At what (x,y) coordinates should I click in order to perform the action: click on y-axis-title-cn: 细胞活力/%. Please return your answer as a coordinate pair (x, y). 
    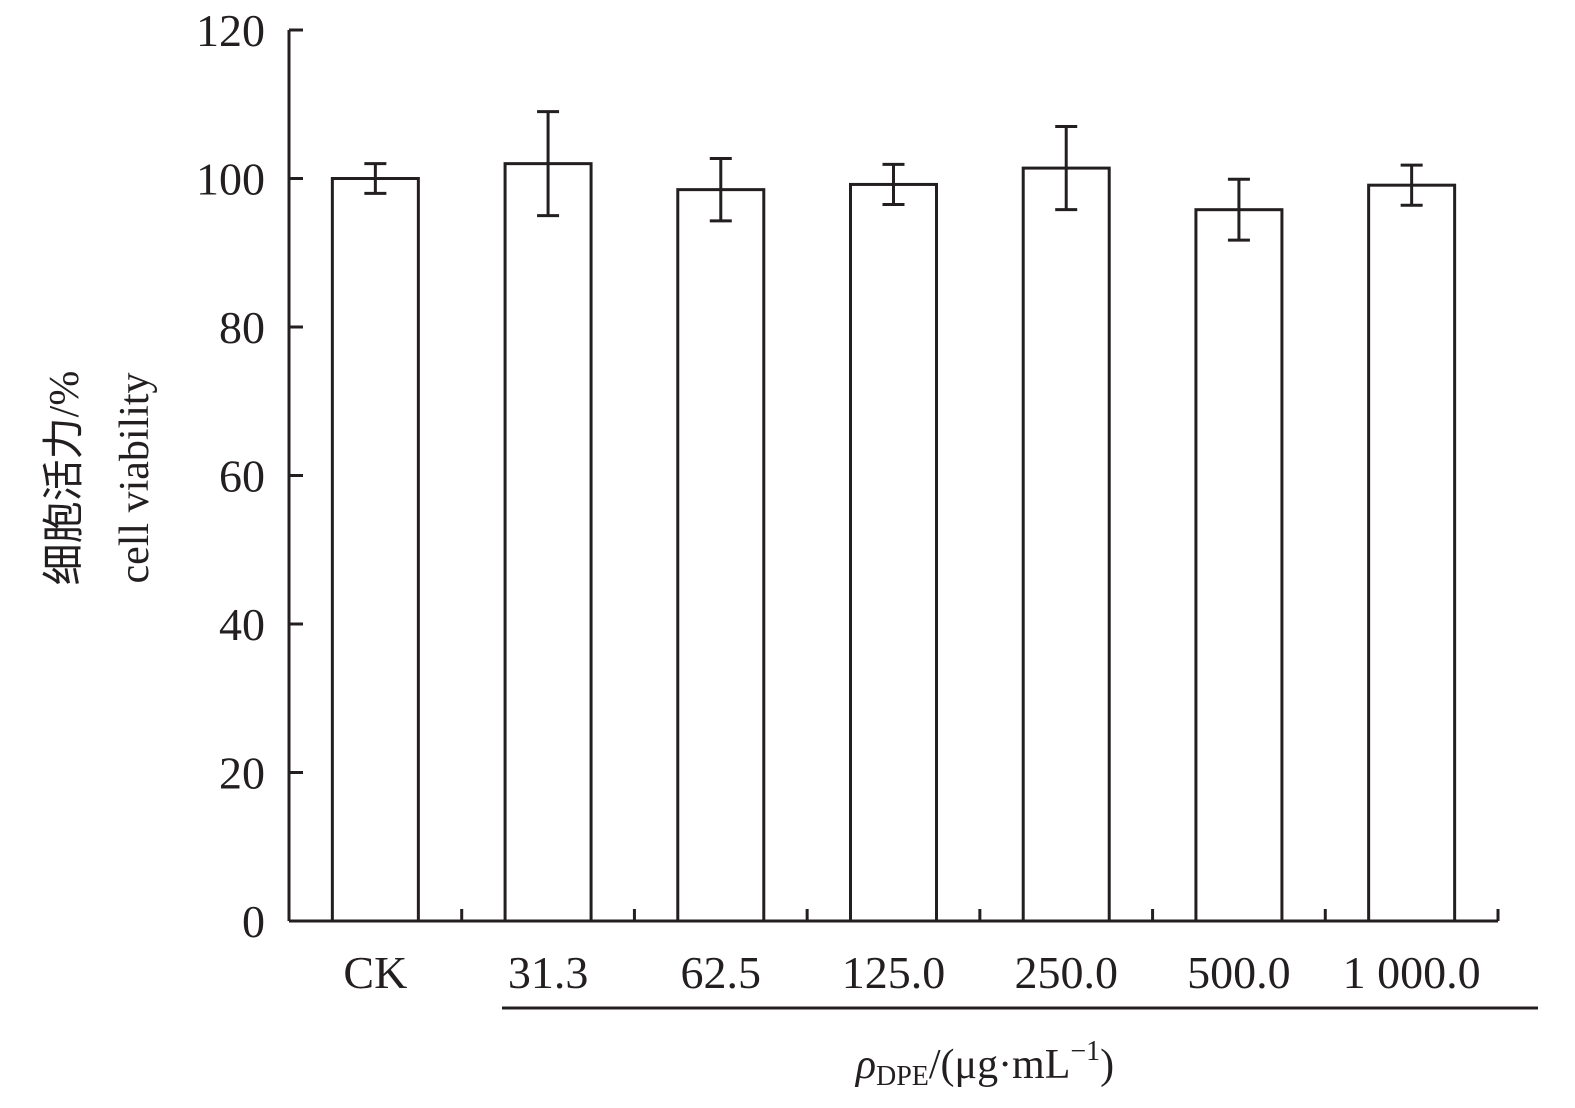
    Looking at the image, I should click on (65, 478).